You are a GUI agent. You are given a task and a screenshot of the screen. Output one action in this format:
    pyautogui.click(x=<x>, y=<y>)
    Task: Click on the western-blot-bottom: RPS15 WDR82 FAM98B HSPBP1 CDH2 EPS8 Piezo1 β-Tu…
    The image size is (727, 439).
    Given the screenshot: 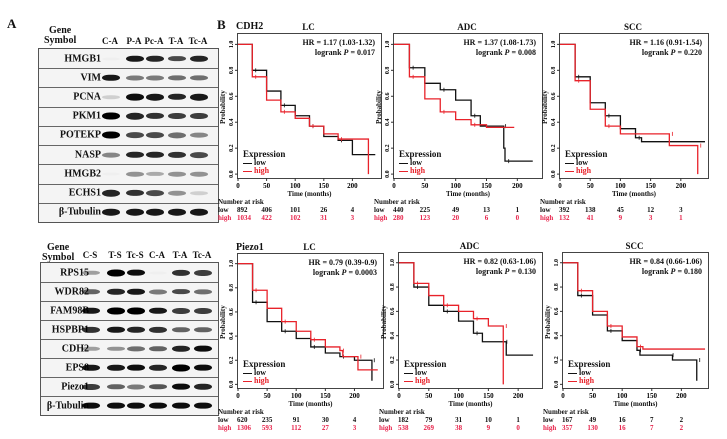 What is the action you would take?
    pyautogui.click(x=129, y=339)
    